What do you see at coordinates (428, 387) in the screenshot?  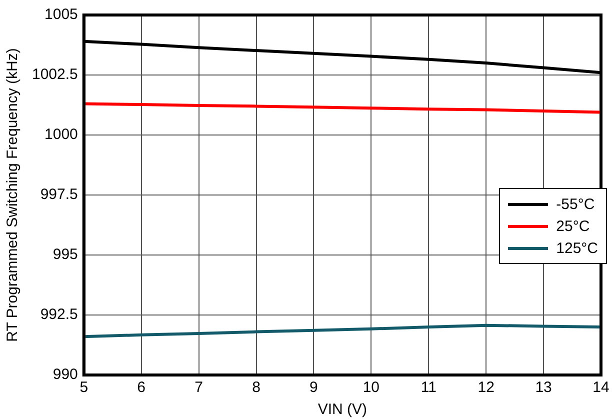 I see `x-tick-label: 11` at bounding box center [428, 387].